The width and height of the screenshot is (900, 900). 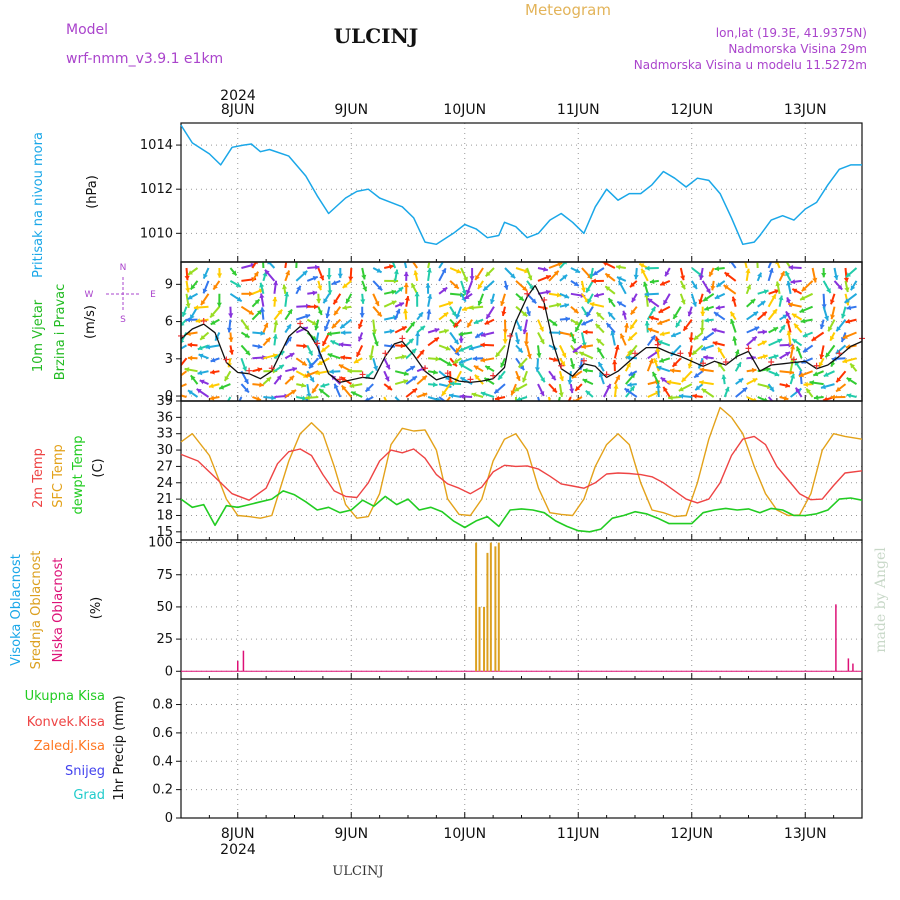 I want to click on compass-north: N, so click(x=123, y=268).